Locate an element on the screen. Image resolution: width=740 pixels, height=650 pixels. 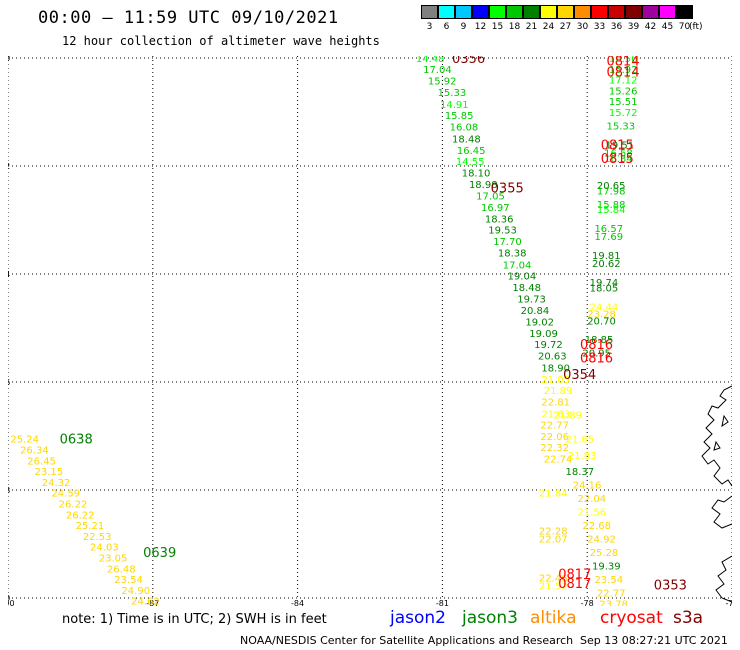
scale-tick-label: 6 is located at coordinates (446, 27).